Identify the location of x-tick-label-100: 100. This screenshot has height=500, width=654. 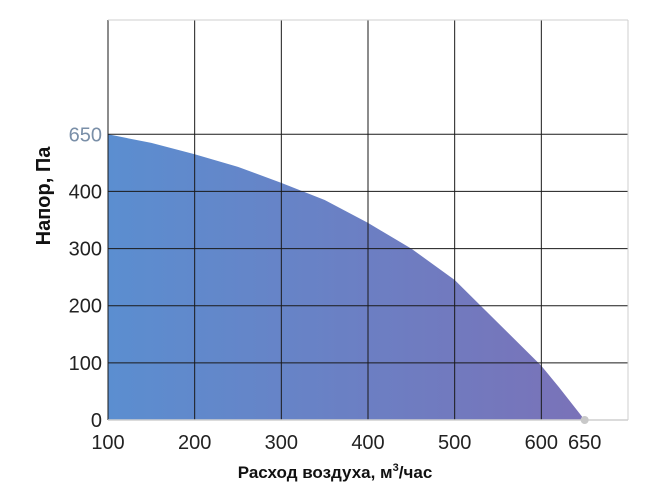
(107, 443).